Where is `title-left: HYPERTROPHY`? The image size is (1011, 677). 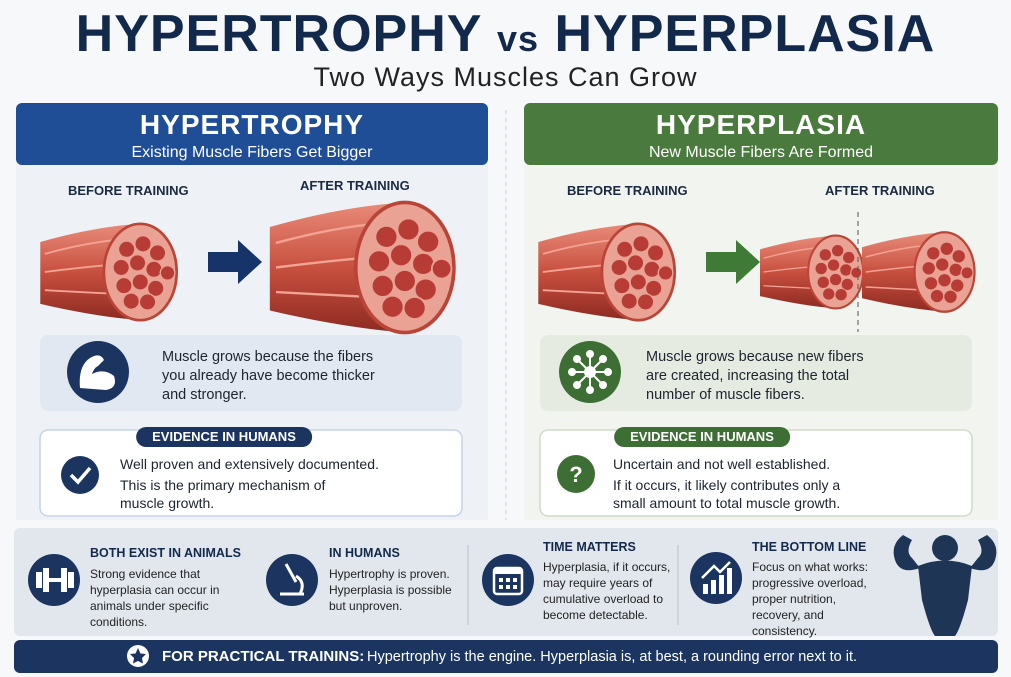
title-left: HYPERTROPHY is located at coordinates (278, 34).